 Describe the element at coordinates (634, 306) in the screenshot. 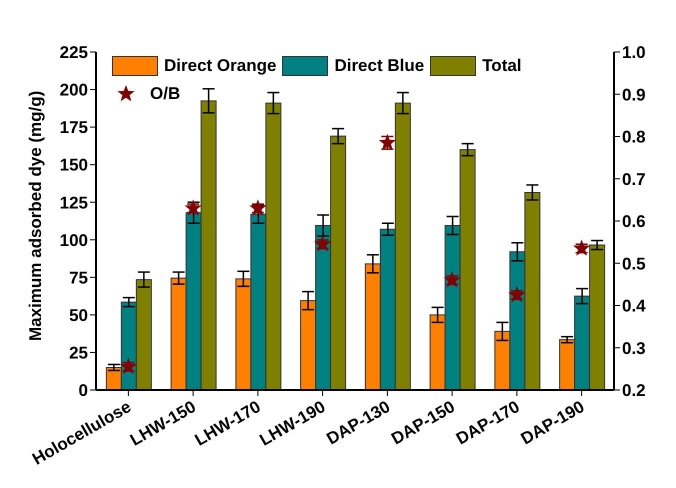

I see `y2-tick-label: 0.4` at that location.